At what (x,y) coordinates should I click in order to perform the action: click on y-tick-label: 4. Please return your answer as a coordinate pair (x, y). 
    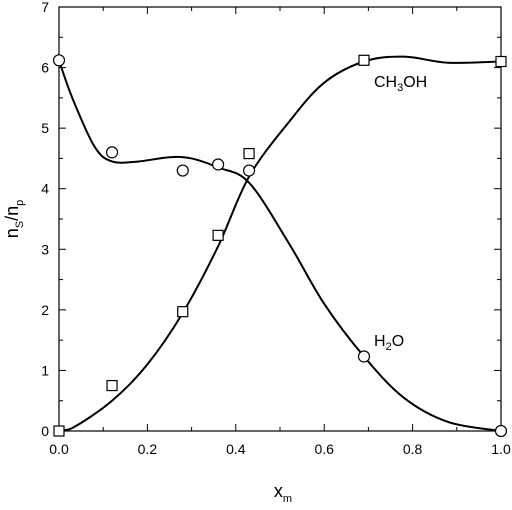
    Looking at the image, I should click on (45, 189).